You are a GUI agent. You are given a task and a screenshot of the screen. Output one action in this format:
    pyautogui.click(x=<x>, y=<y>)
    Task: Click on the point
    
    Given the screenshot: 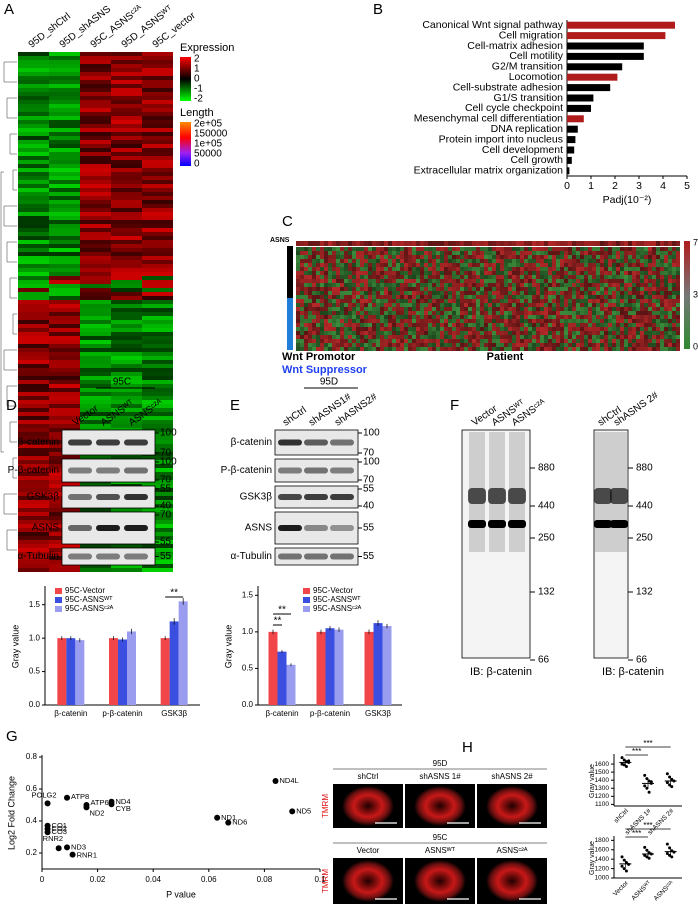 What is the action you would take?
    pyautogui.click(x=649, y=792)
    